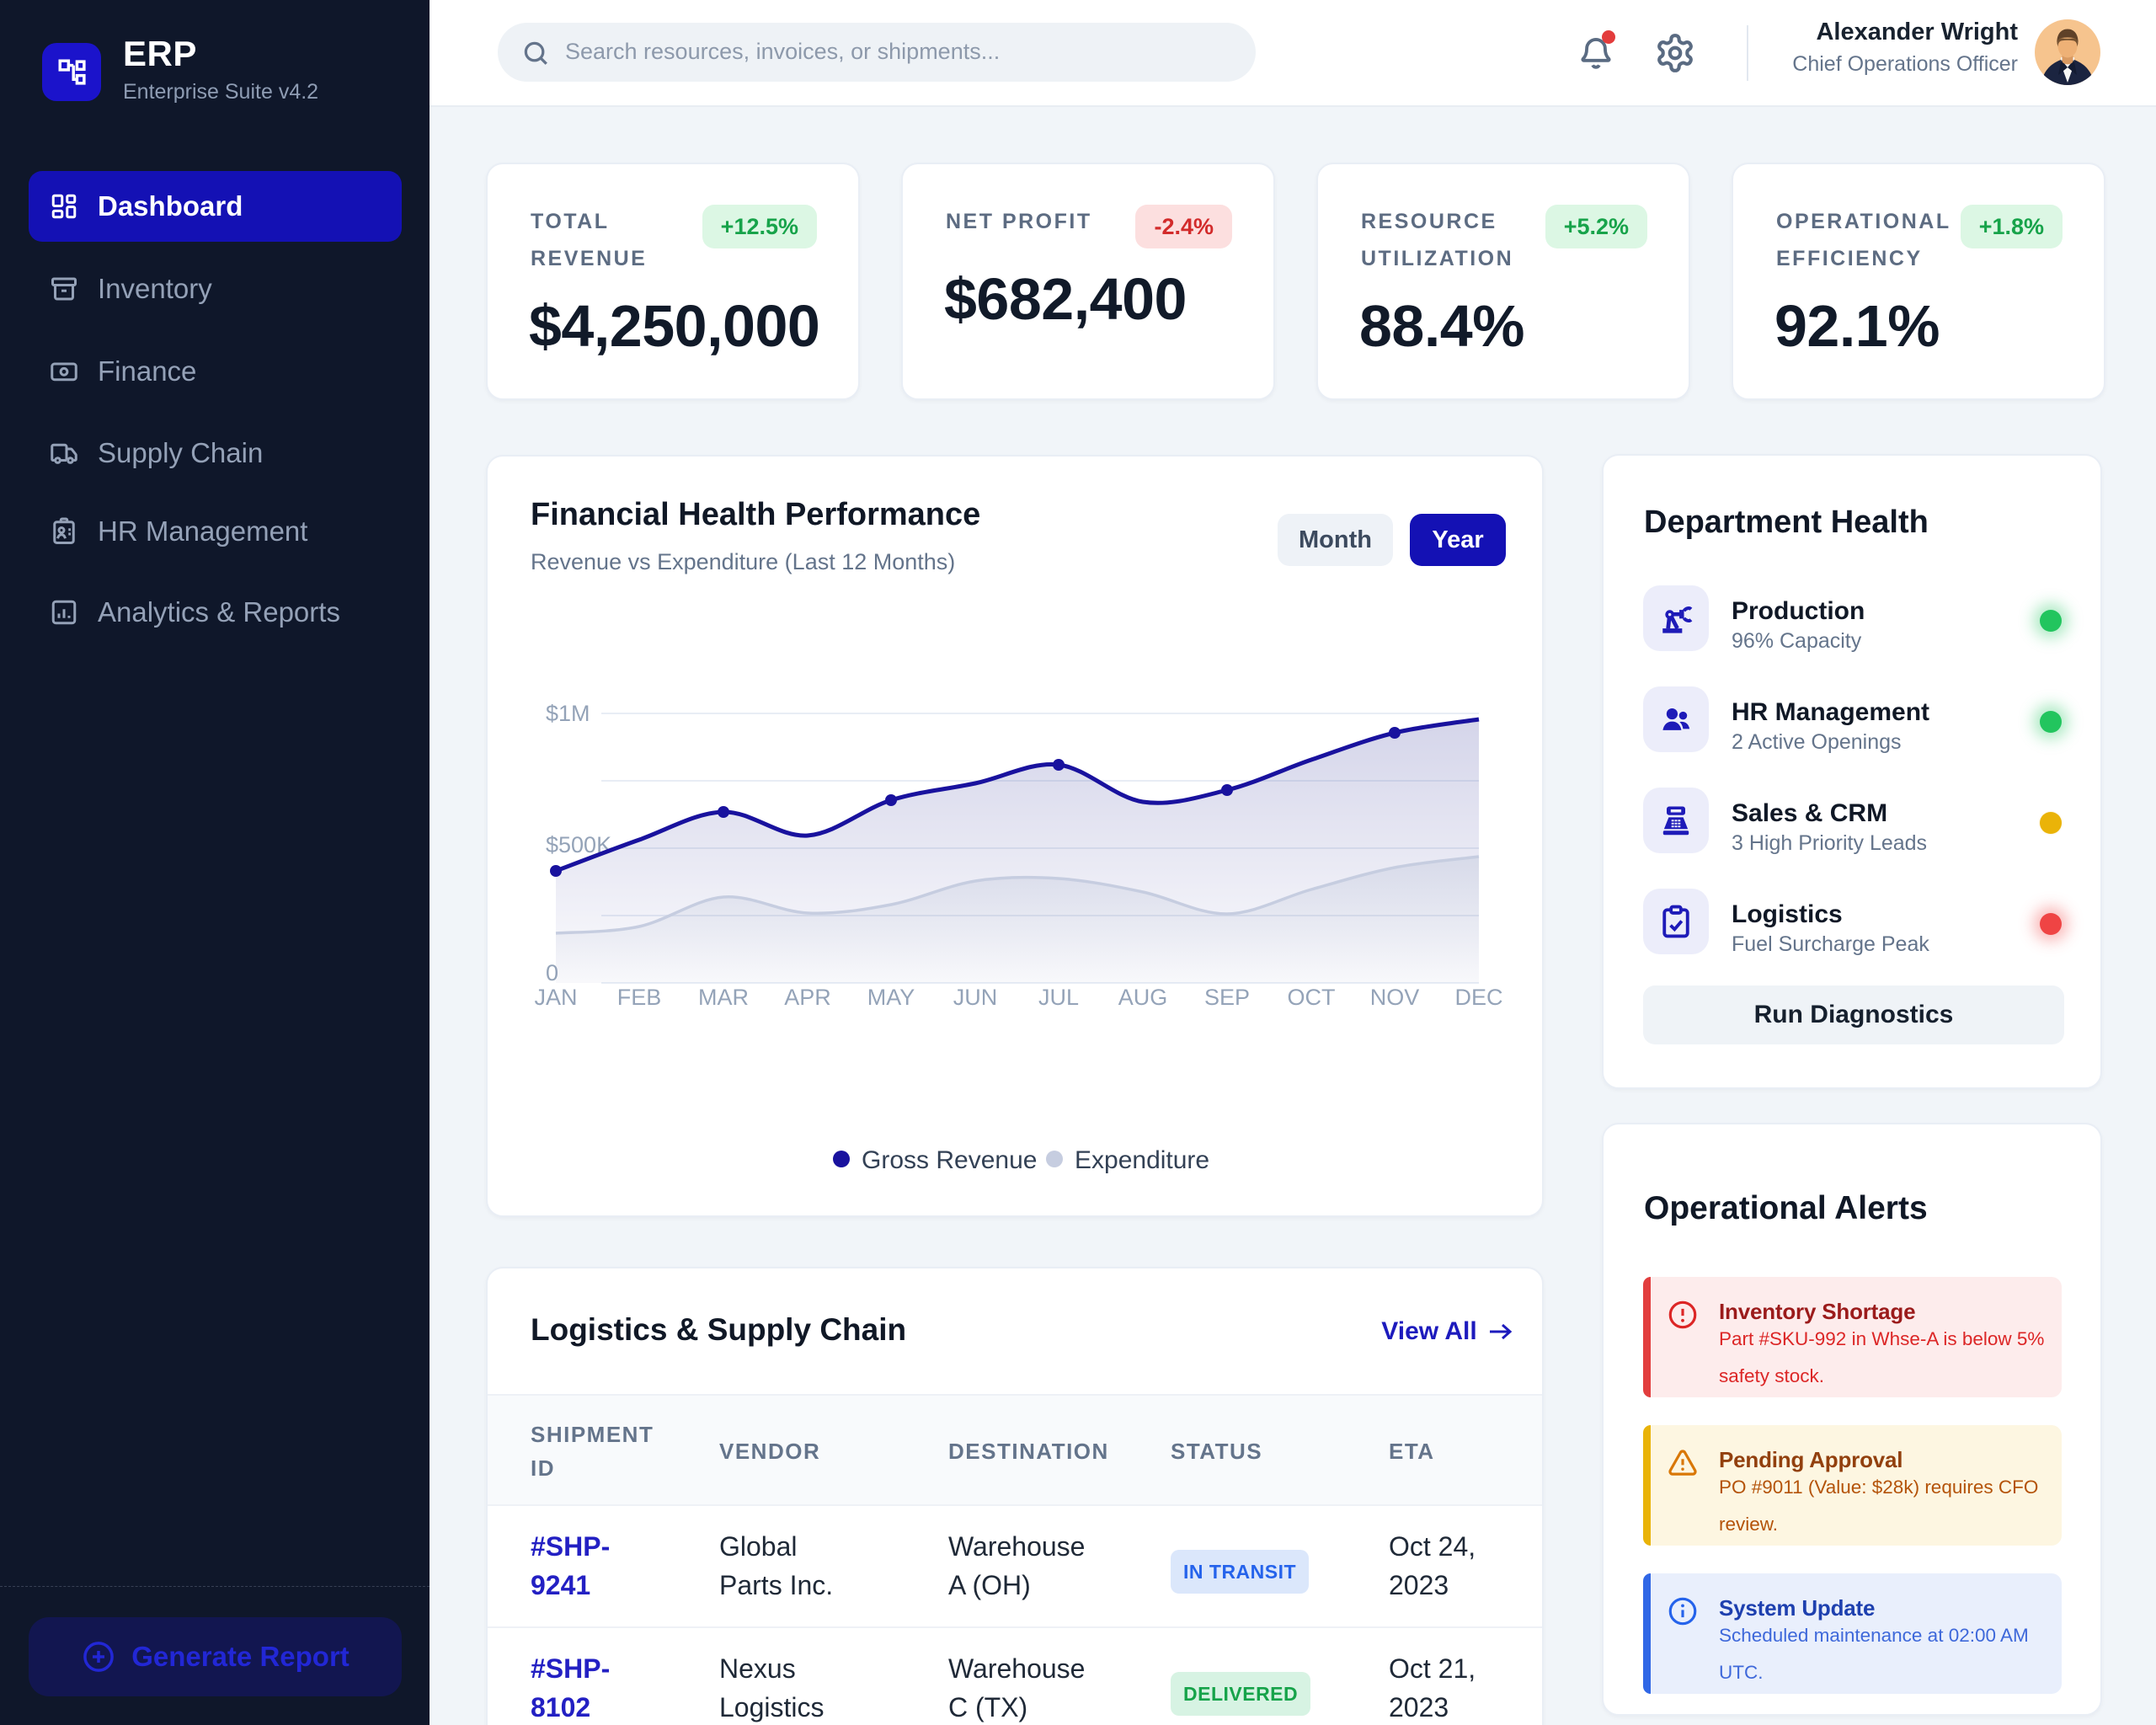 The image size is (2156, 1725). What do you see at coordinates (1142, 1160) in the screenshot?
I see `svg-text: Expenditure` at bounding box center [1142, 1160].